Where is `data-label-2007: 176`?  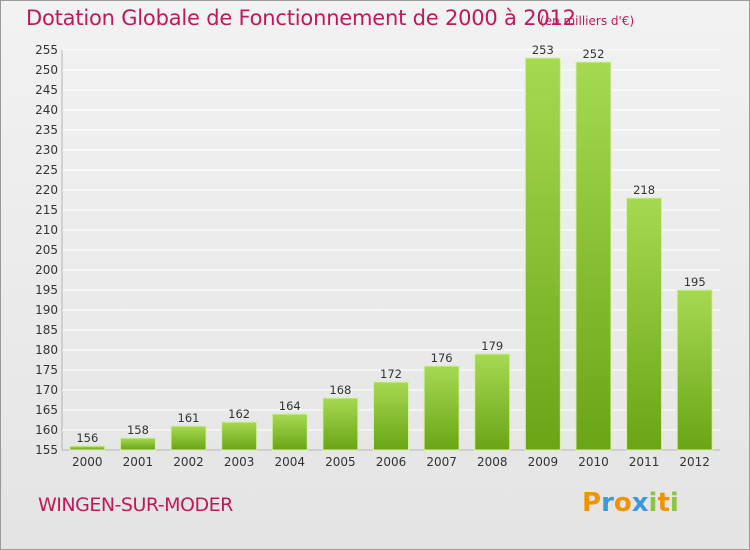
data-label-2007: 176 is located at coordinates (442, 358).